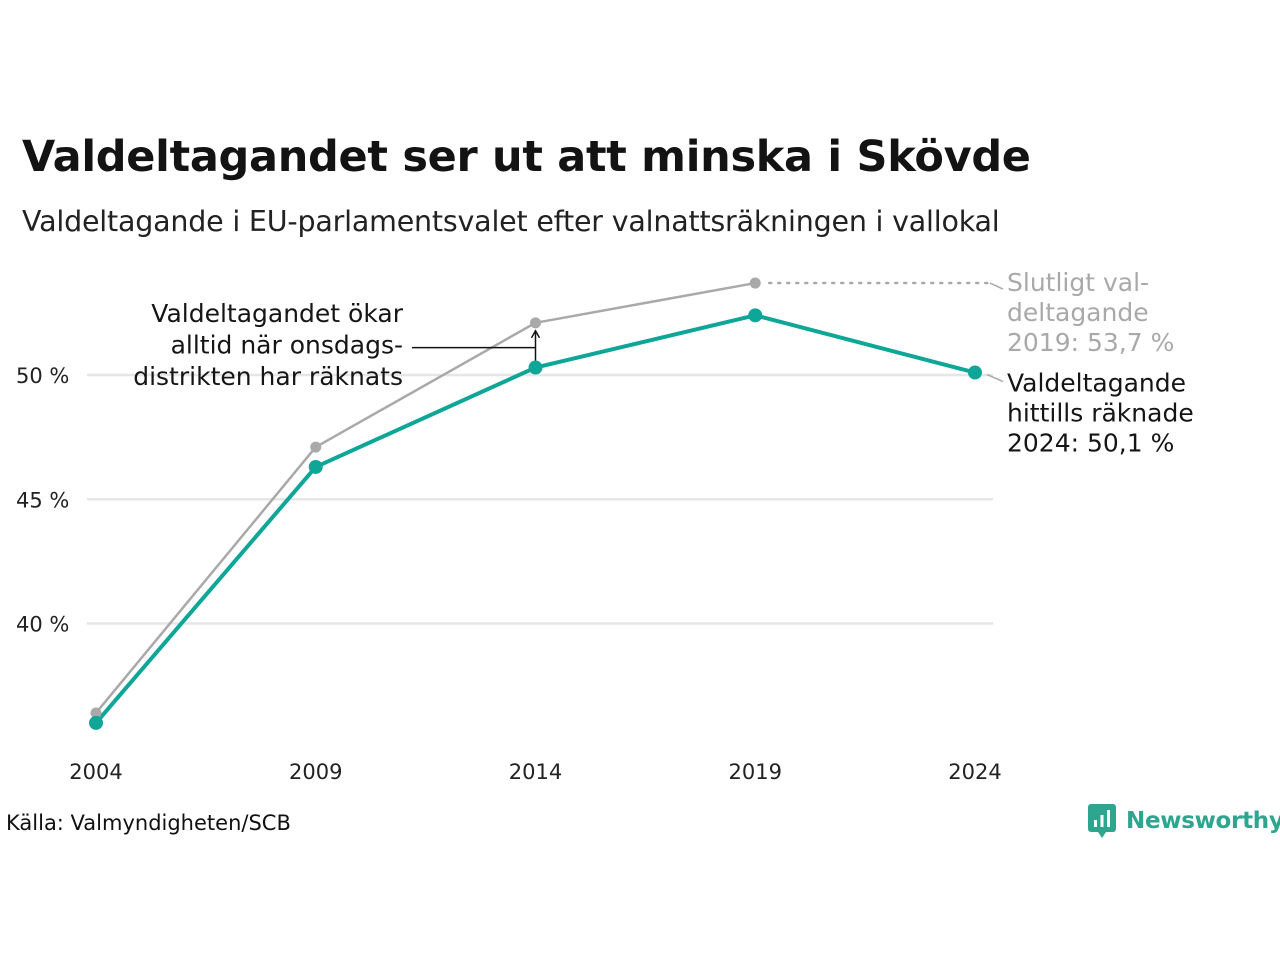 The height and width of the screenshot is (960, 1280). Describe the element at coordinates (148, 823) in the screenshot. I see `source-note: Källa: Valmyndigheten/SCB` at that location.